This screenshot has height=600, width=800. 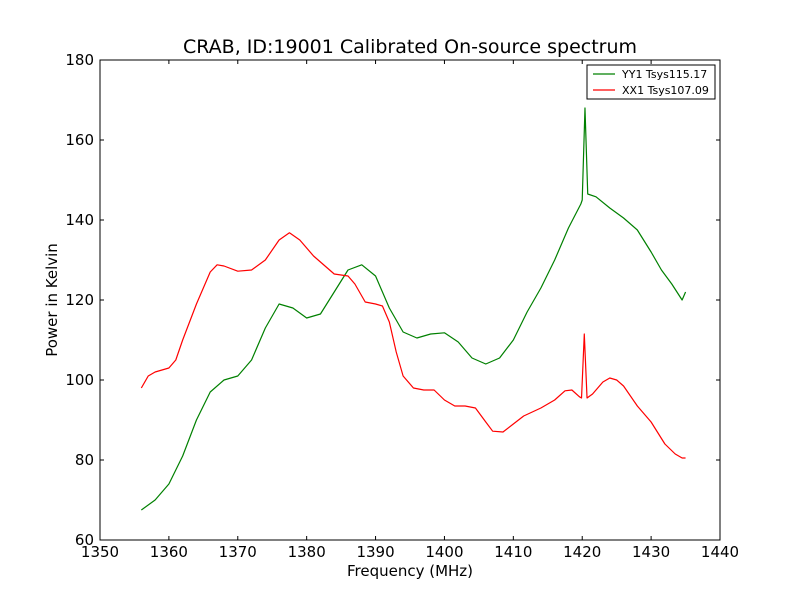 I want to click on legend-box, so click(x=651, y=82).